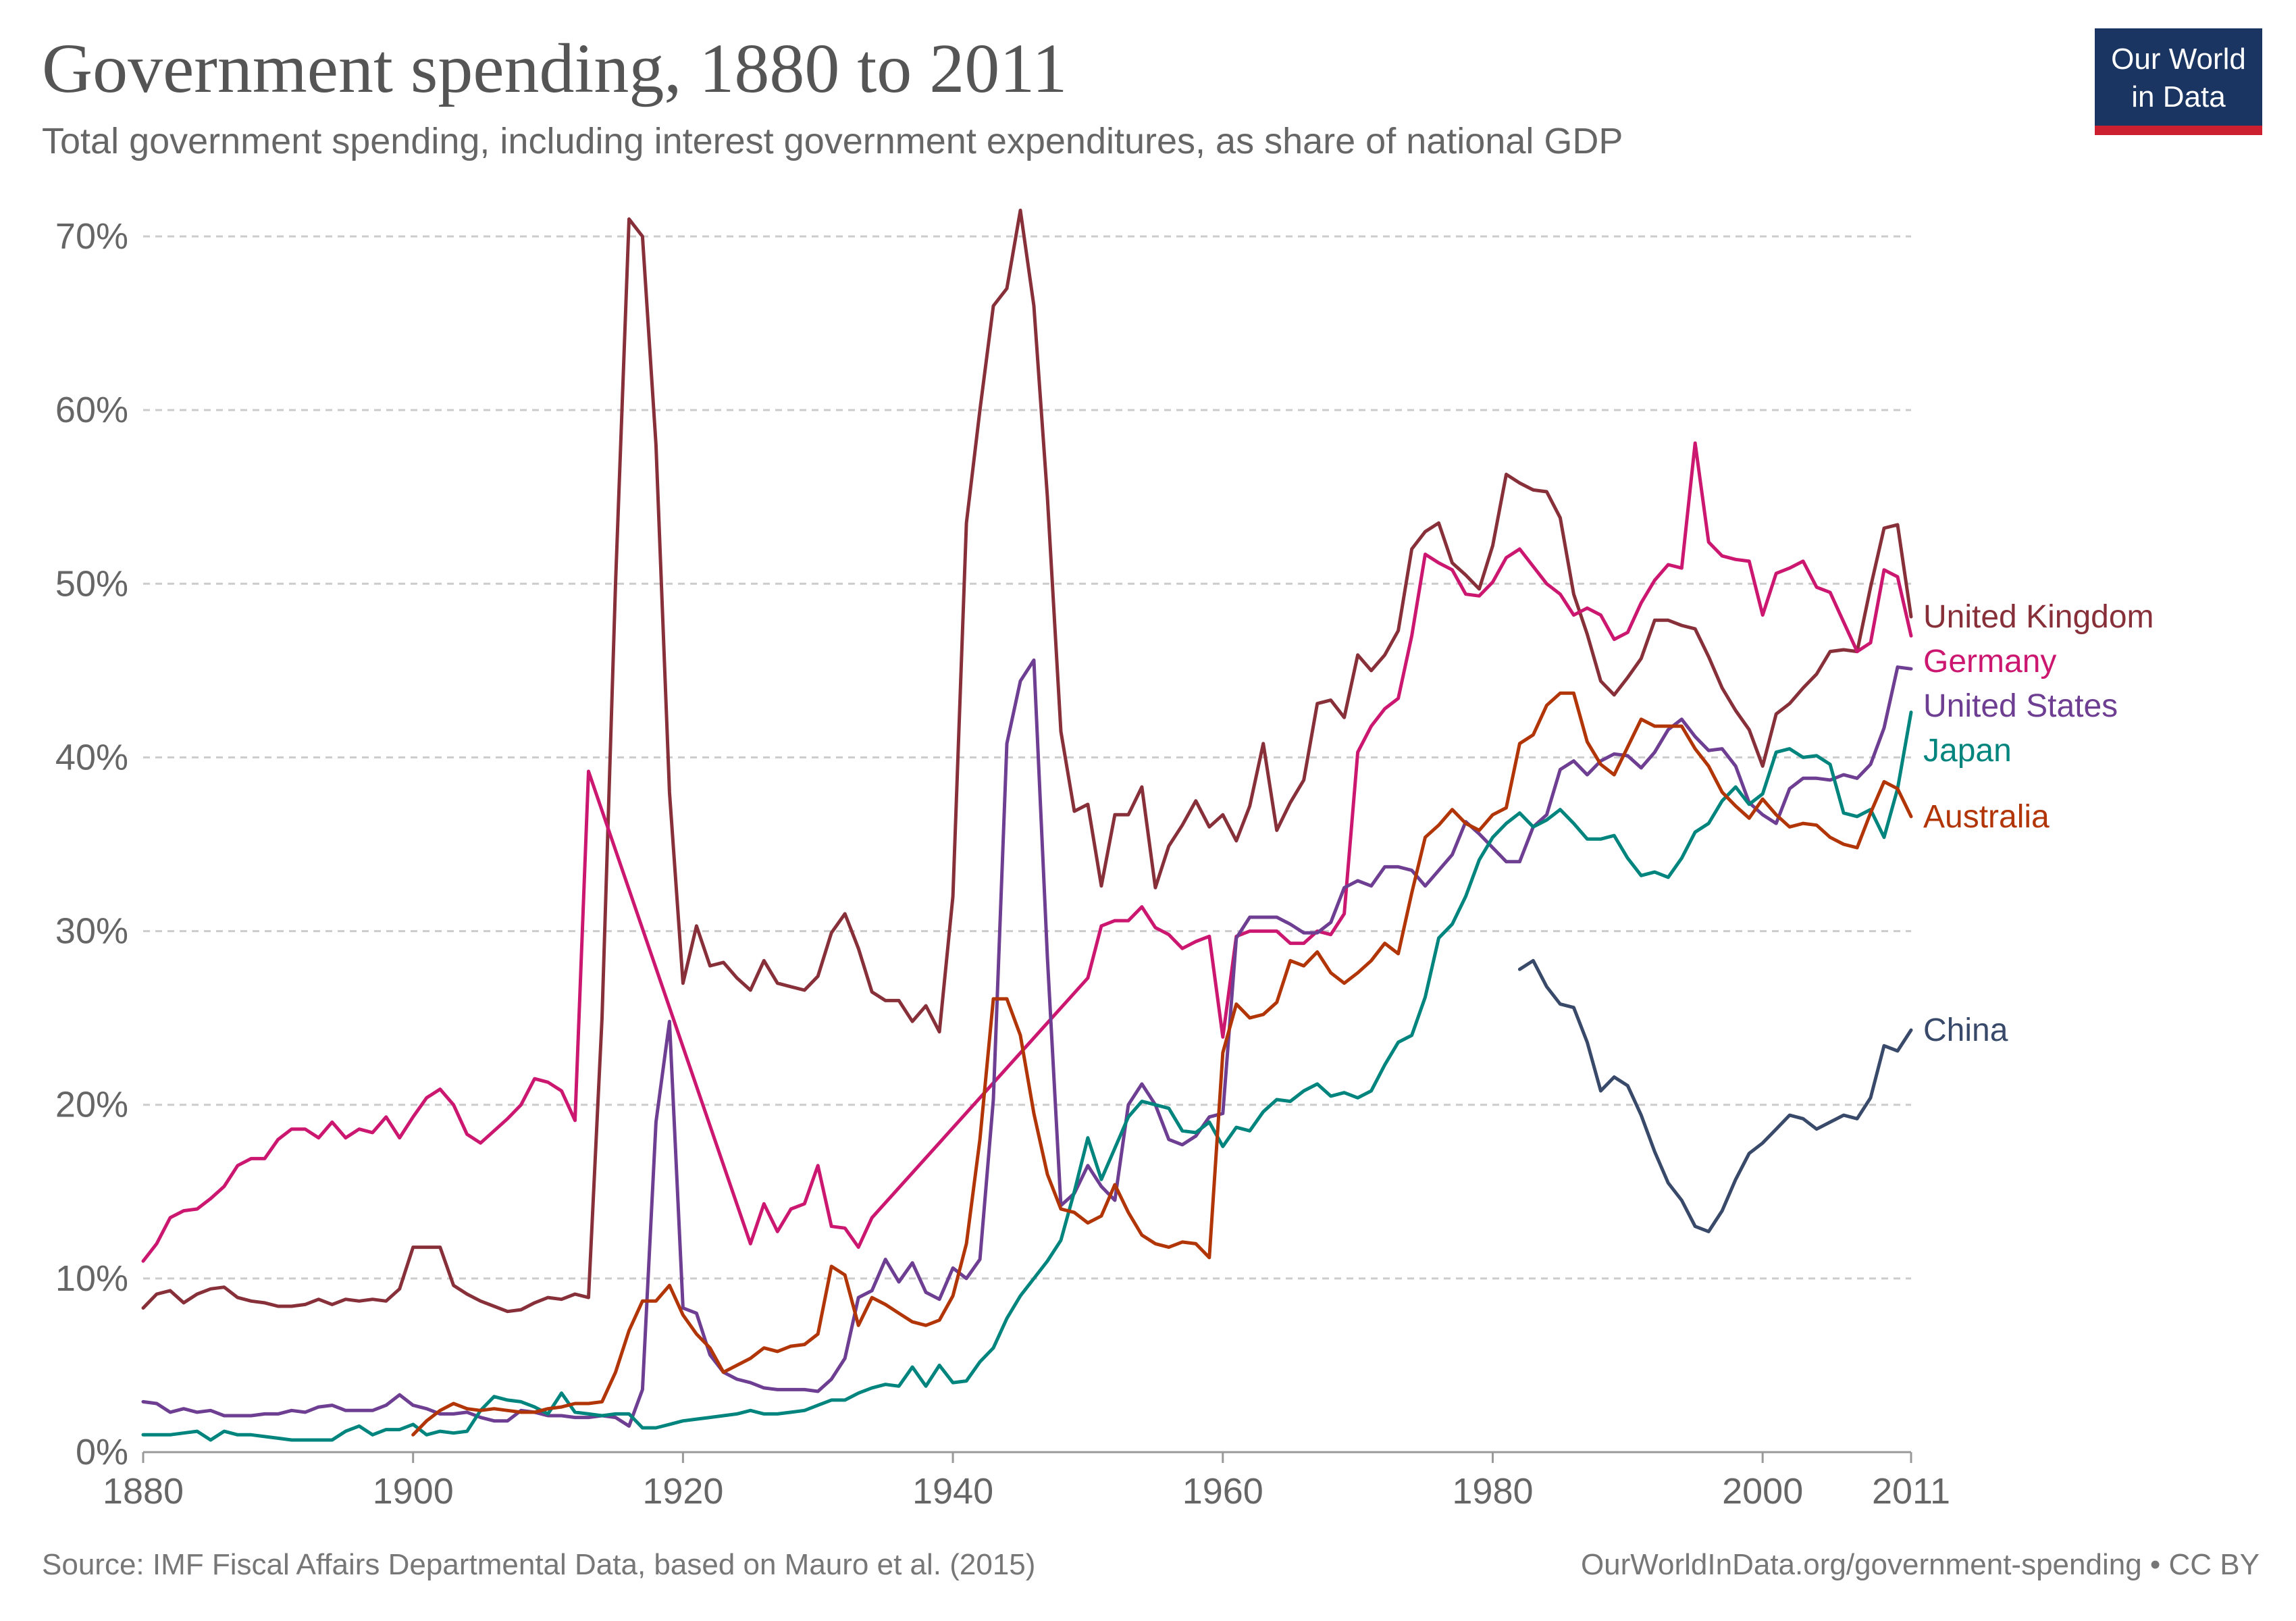 The height and width of the screenshot is (1621, 2296). Describe the element at coordinates (953, 1491) in the screenshot. I see `x-tick-label: 1940` at that location.